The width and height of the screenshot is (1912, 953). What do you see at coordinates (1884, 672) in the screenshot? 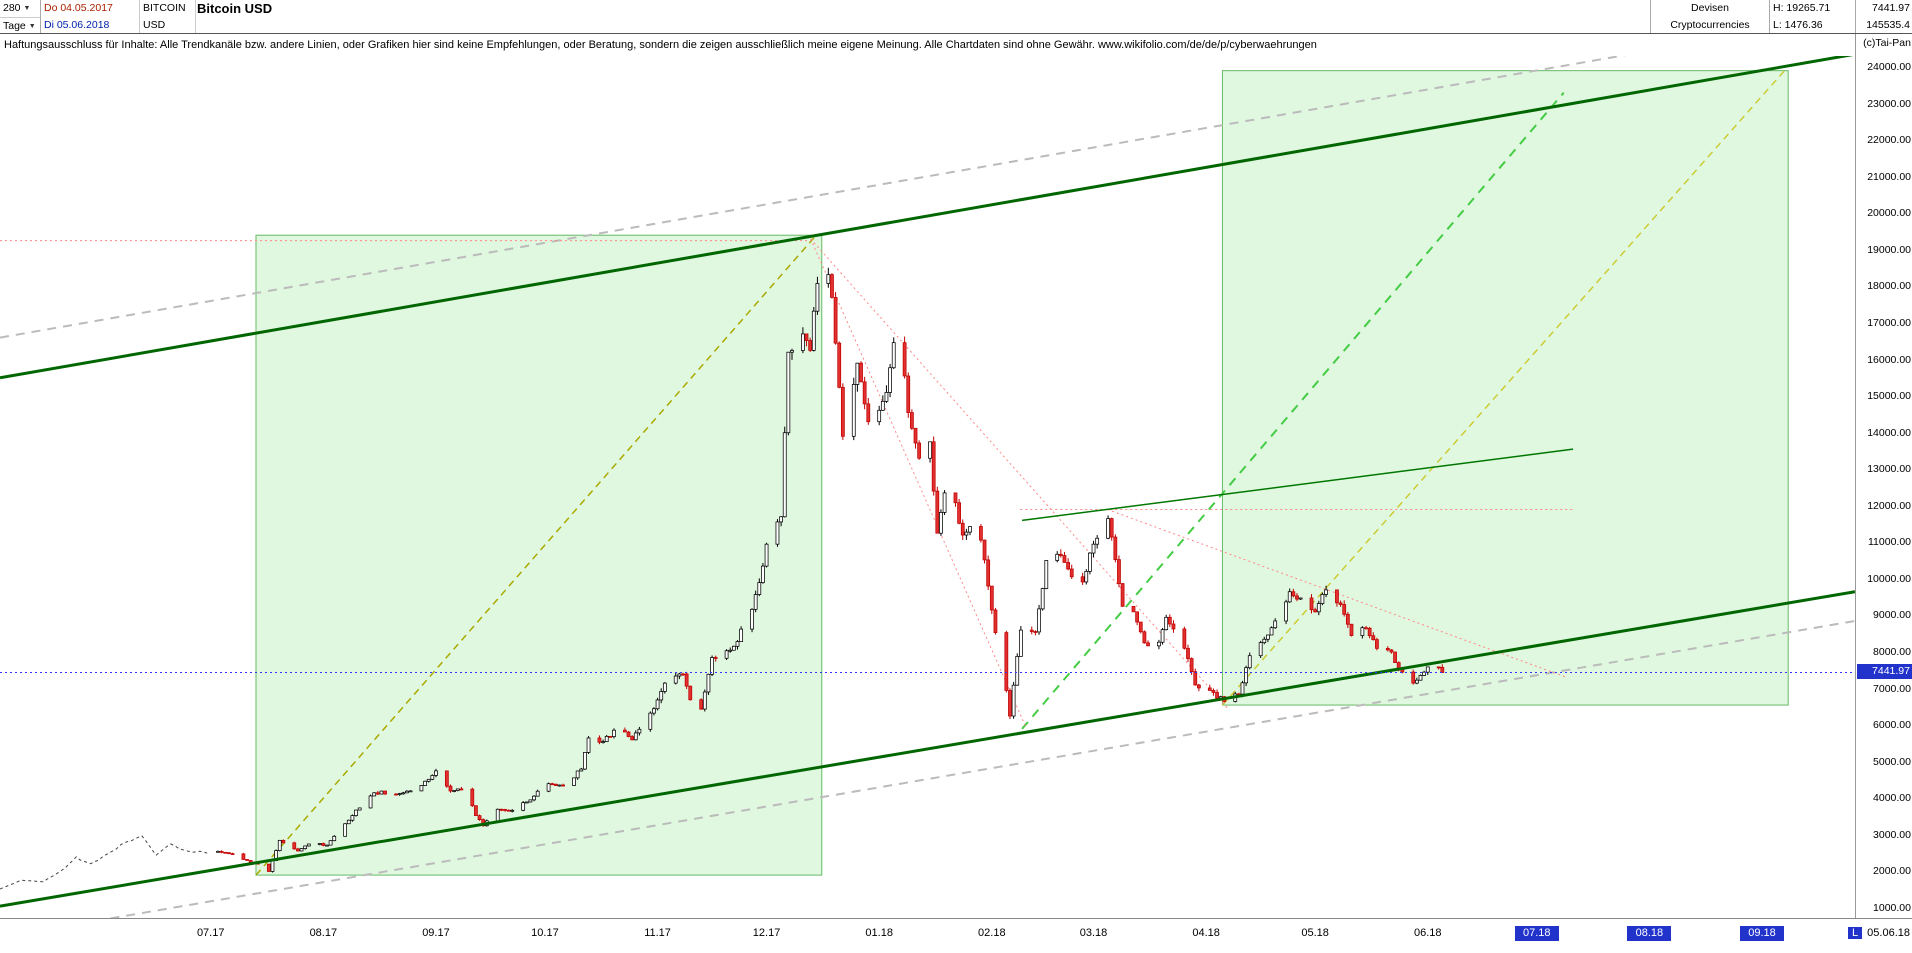
I see `current-price-tag: 7441.97` at bounding box center [1884, 672].